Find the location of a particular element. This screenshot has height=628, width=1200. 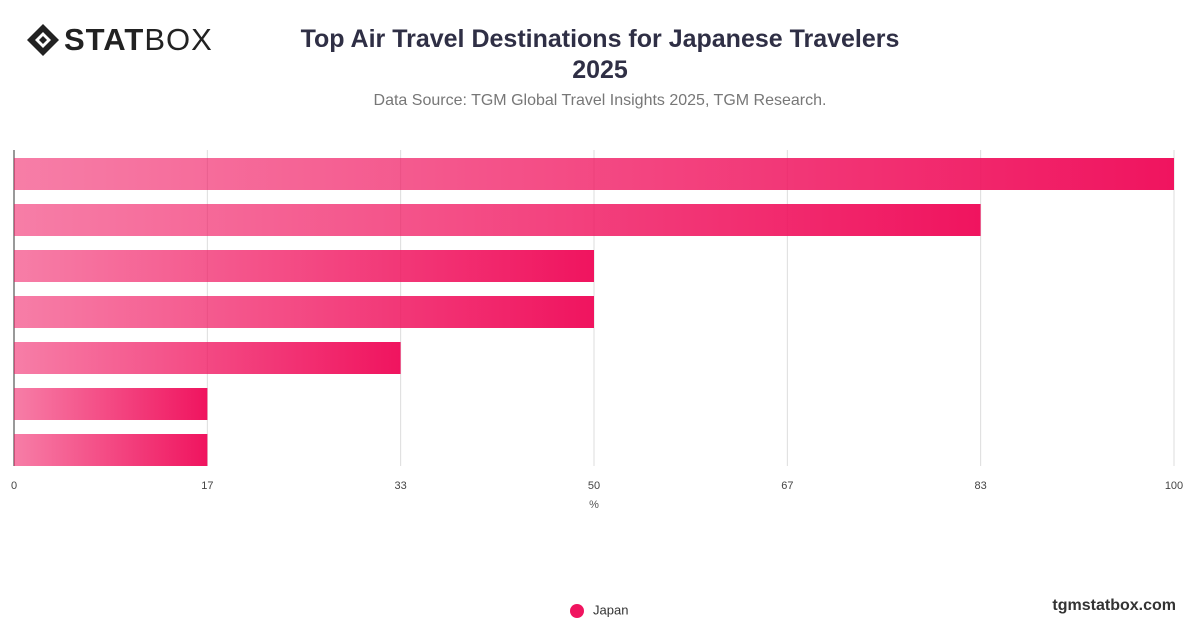

x-tick-label: 0 is located at coordinates (14, 486).